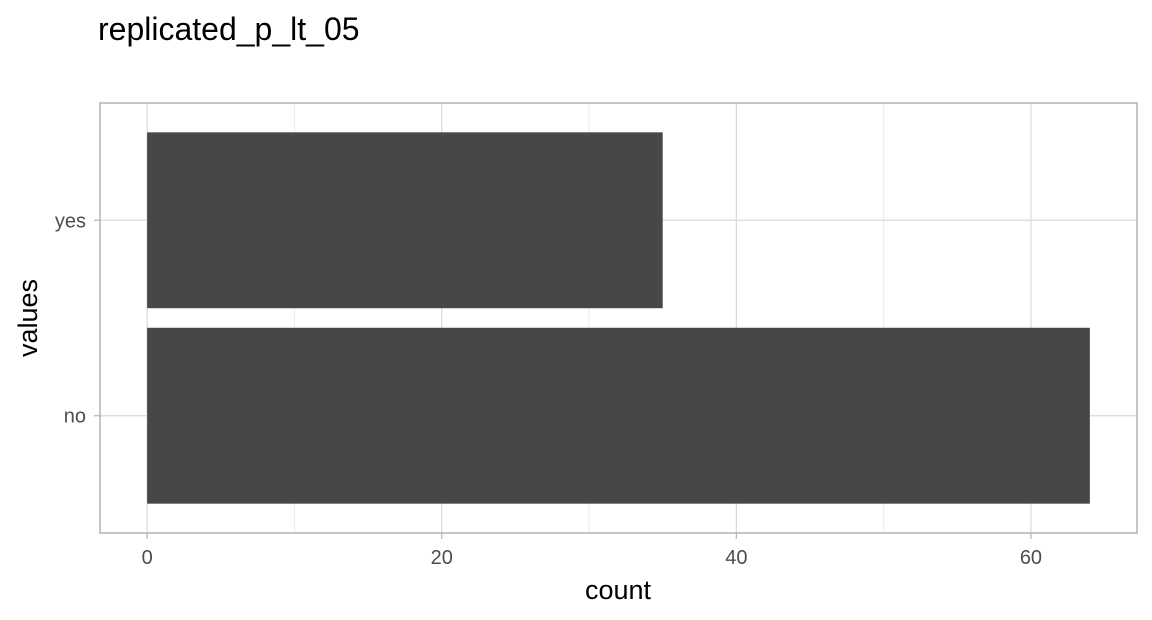 The image size is (1152, 620). I want to click on y-tick-label-yes: yes, so click(70, 221).